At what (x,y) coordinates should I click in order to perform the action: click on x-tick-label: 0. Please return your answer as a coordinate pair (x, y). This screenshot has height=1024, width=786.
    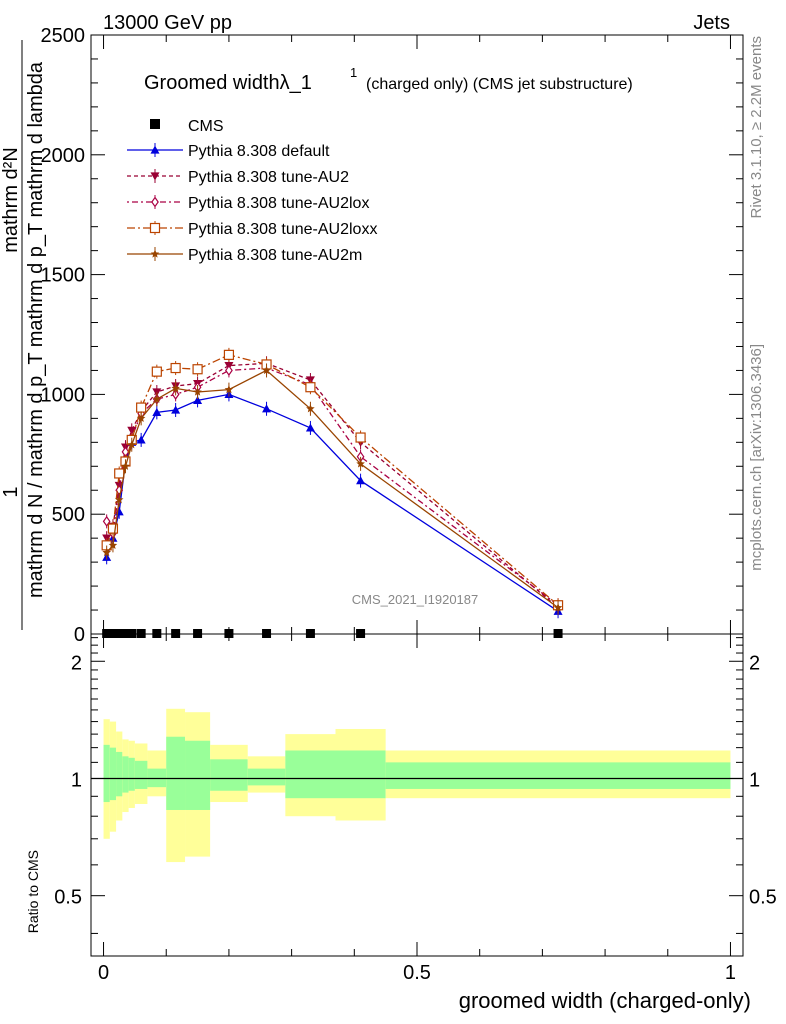
    Looking at the image, I should click on (103, 973).